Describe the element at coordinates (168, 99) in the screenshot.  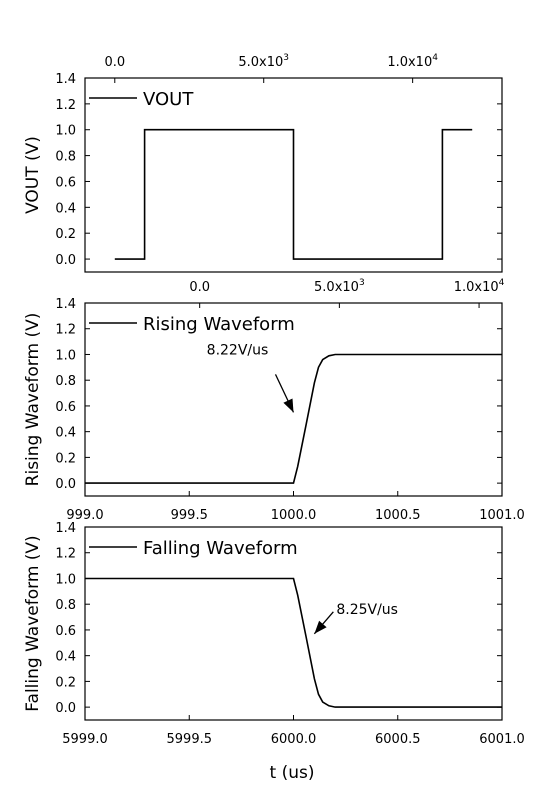
I see `legend-label: VOUT` at that location.